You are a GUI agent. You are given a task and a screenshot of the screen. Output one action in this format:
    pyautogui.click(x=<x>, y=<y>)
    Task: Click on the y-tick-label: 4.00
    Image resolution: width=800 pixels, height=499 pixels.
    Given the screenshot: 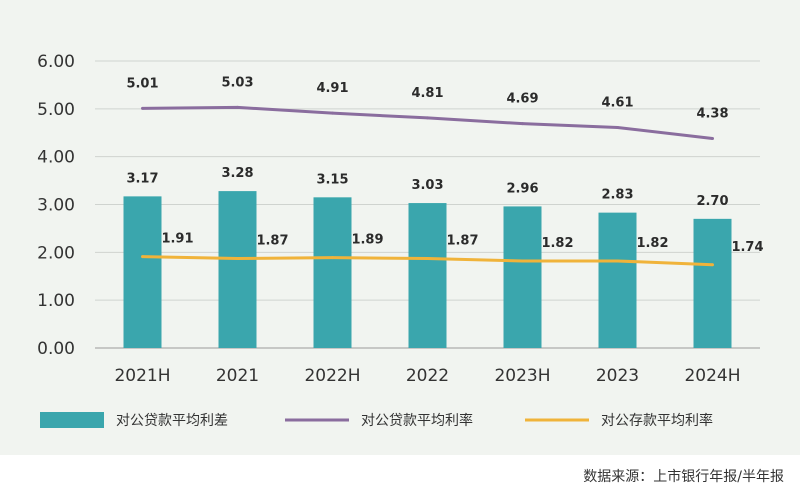 What is the action you would take?
    pyautogui.click(x=56, y=158)
    